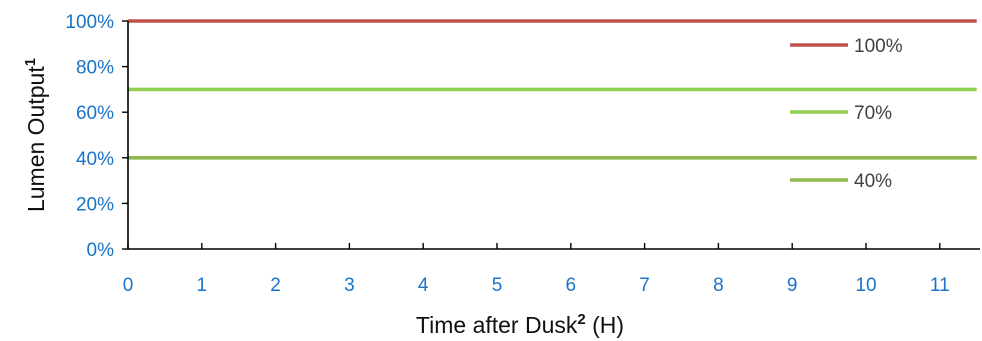  What do you see at coordinates (35, 135) in the screenshot?
I see `y-axis-title: Lumen Output1` at bounding box center [35, 135].